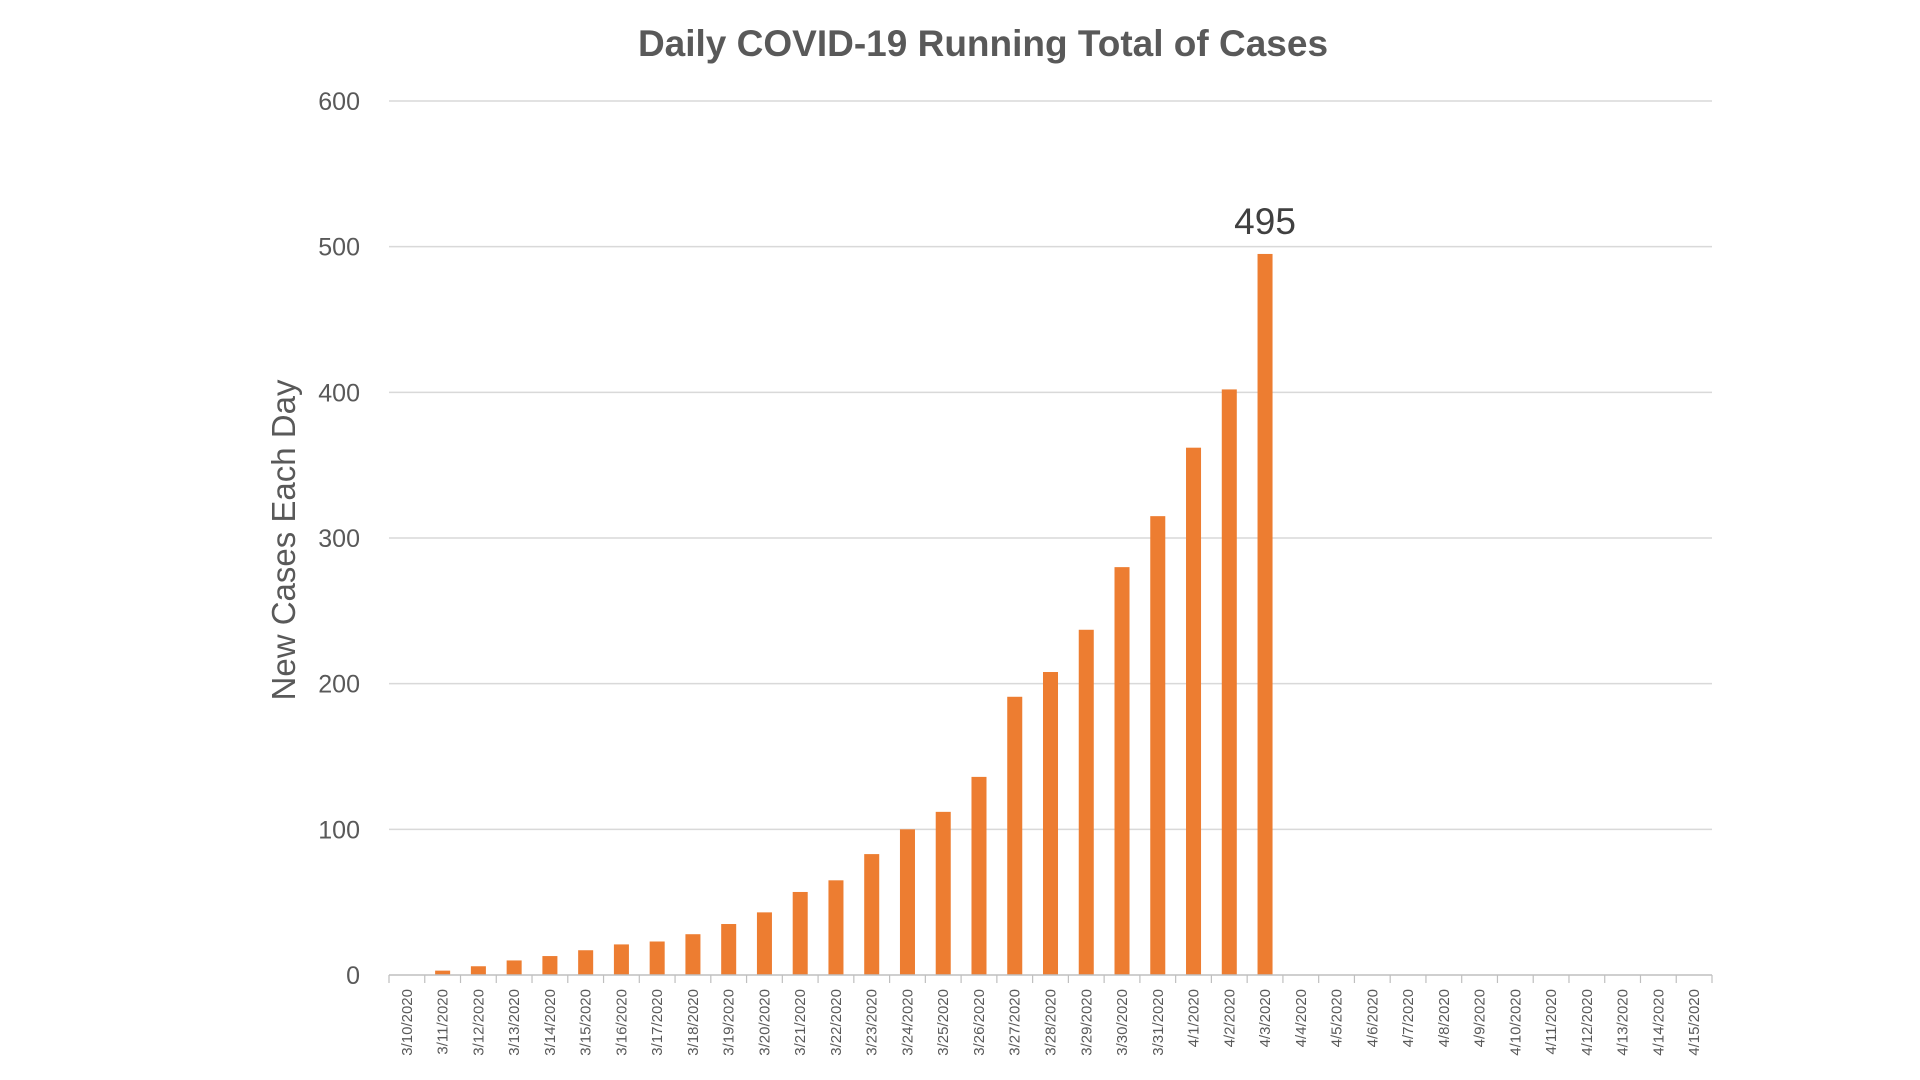 The height and width of the screenshot is (1080, 1920). I want to click on x-tick-label: 4/1/2020, so click(1194, 1018).